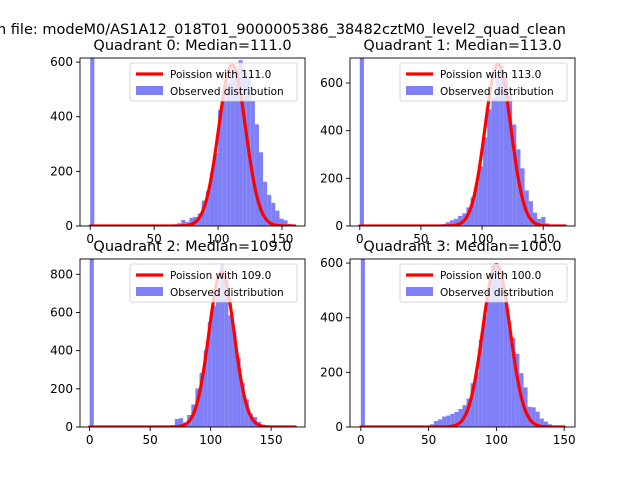 Image resolution: width=640 pixels, height=480 pixels. I want to click on legend: Poission with 100.0 Observed distribution, so click(483, 283).